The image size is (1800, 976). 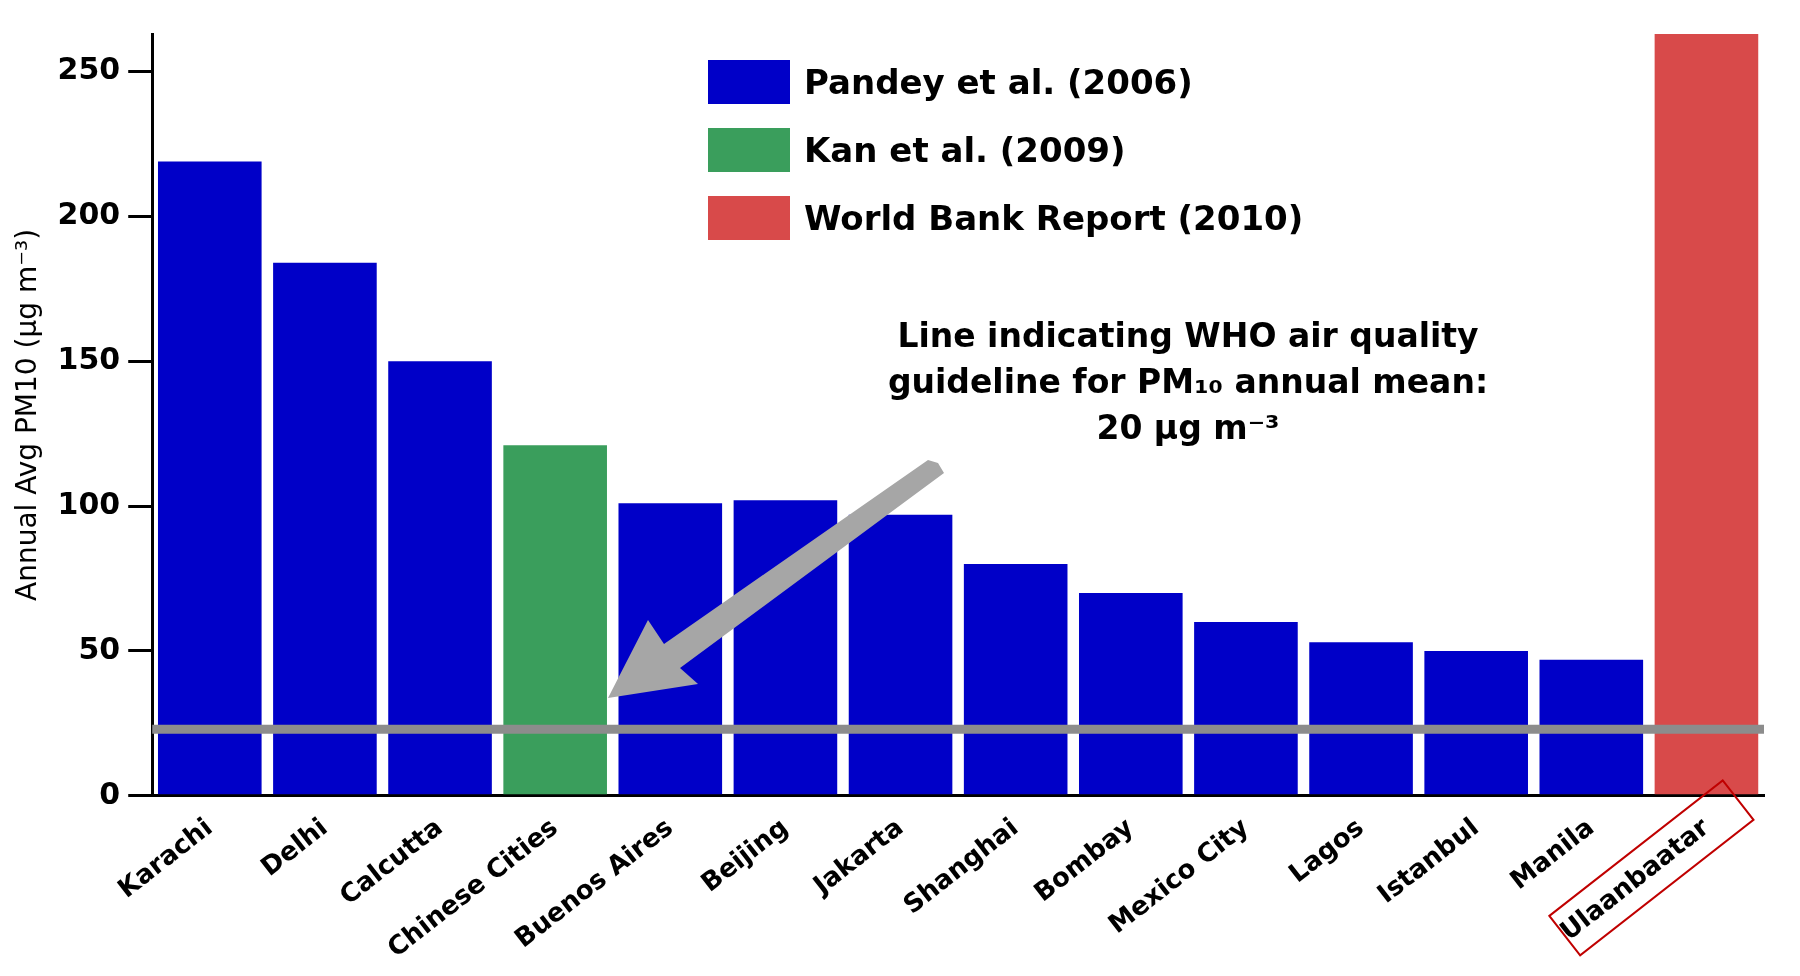 What do you see at coordinates (1188, 382) in the screenshot?
I see `annotation: Line indicating WHO air quality guideline for PM₁₀ annual mean: 20 µg m⁻³` at bounding box center [1188, 382].